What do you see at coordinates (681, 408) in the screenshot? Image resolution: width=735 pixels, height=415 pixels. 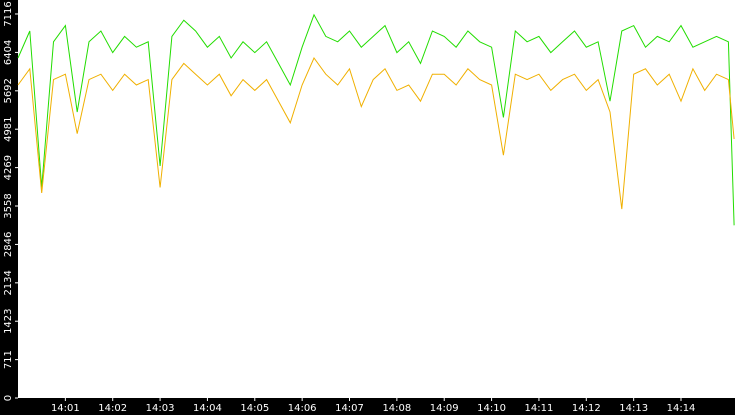 I see `x-tick-label: 14:14` at bounding box center [681, 408].